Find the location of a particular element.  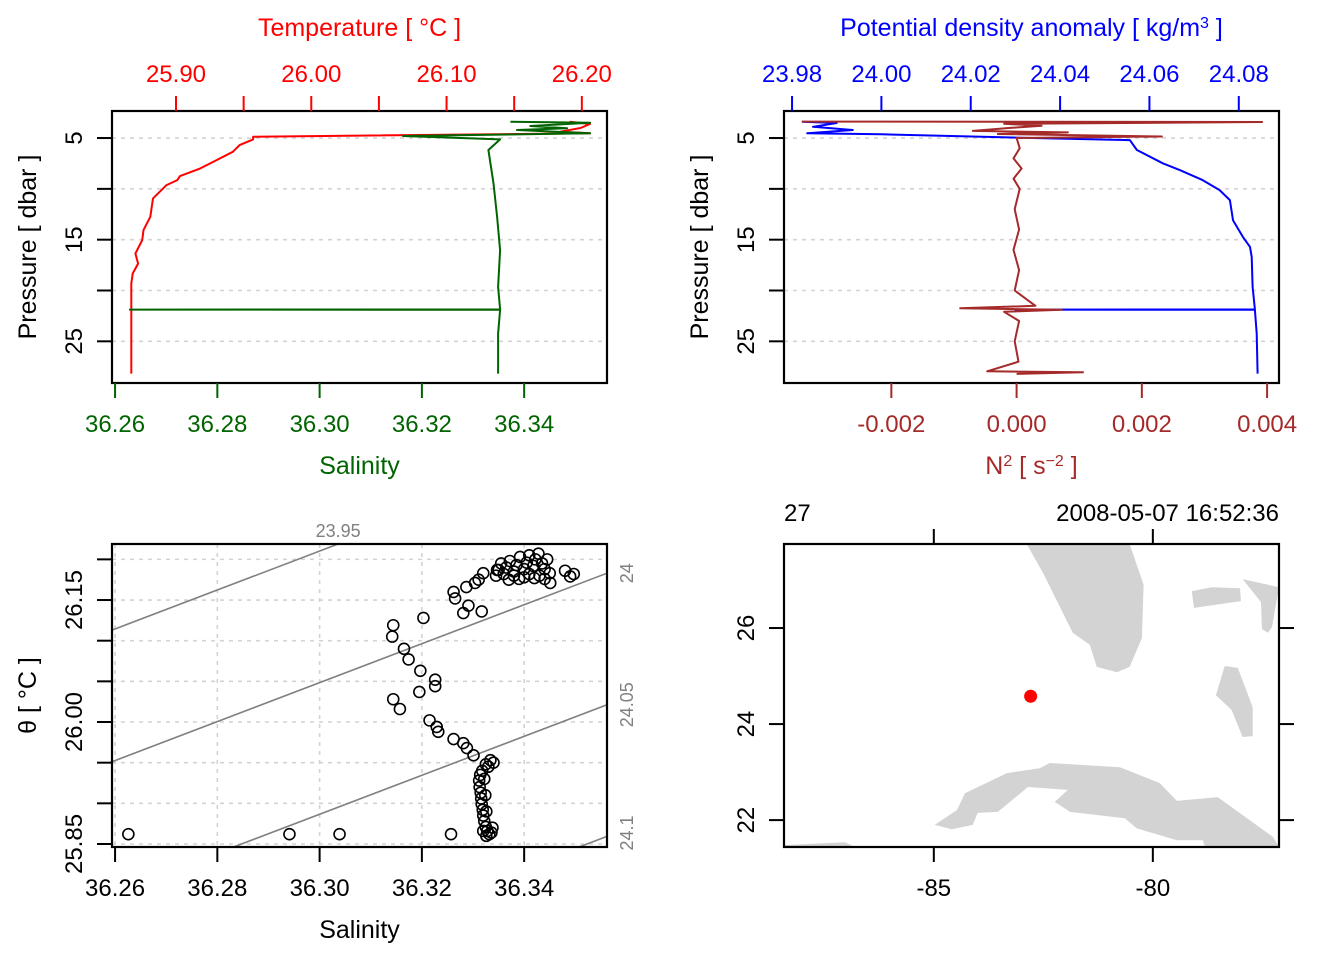

bottom-tick-label: -0.002 is located at coordinates (891, 424).